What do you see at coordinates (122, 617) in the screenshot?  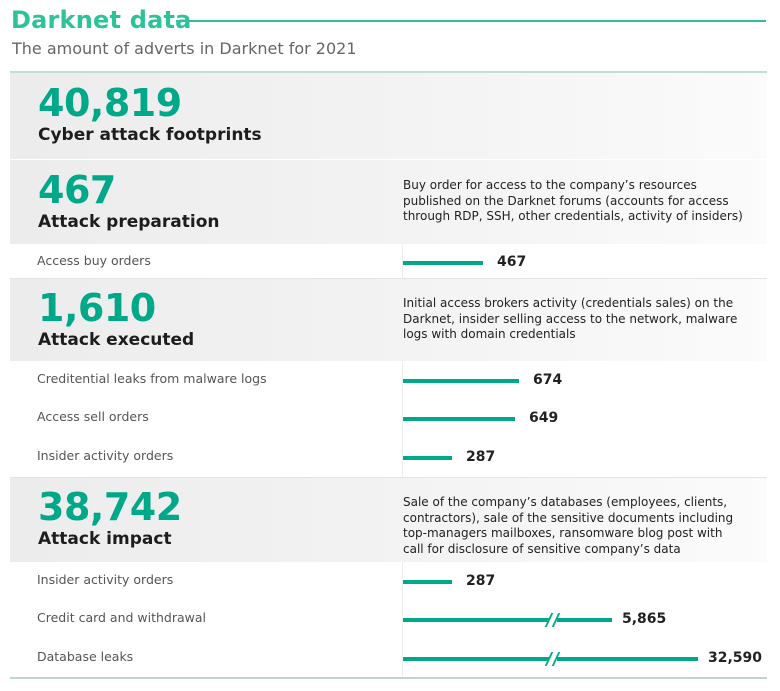 I see `row-label: Credit card and withdrawal` at bounding box center [122, 617].